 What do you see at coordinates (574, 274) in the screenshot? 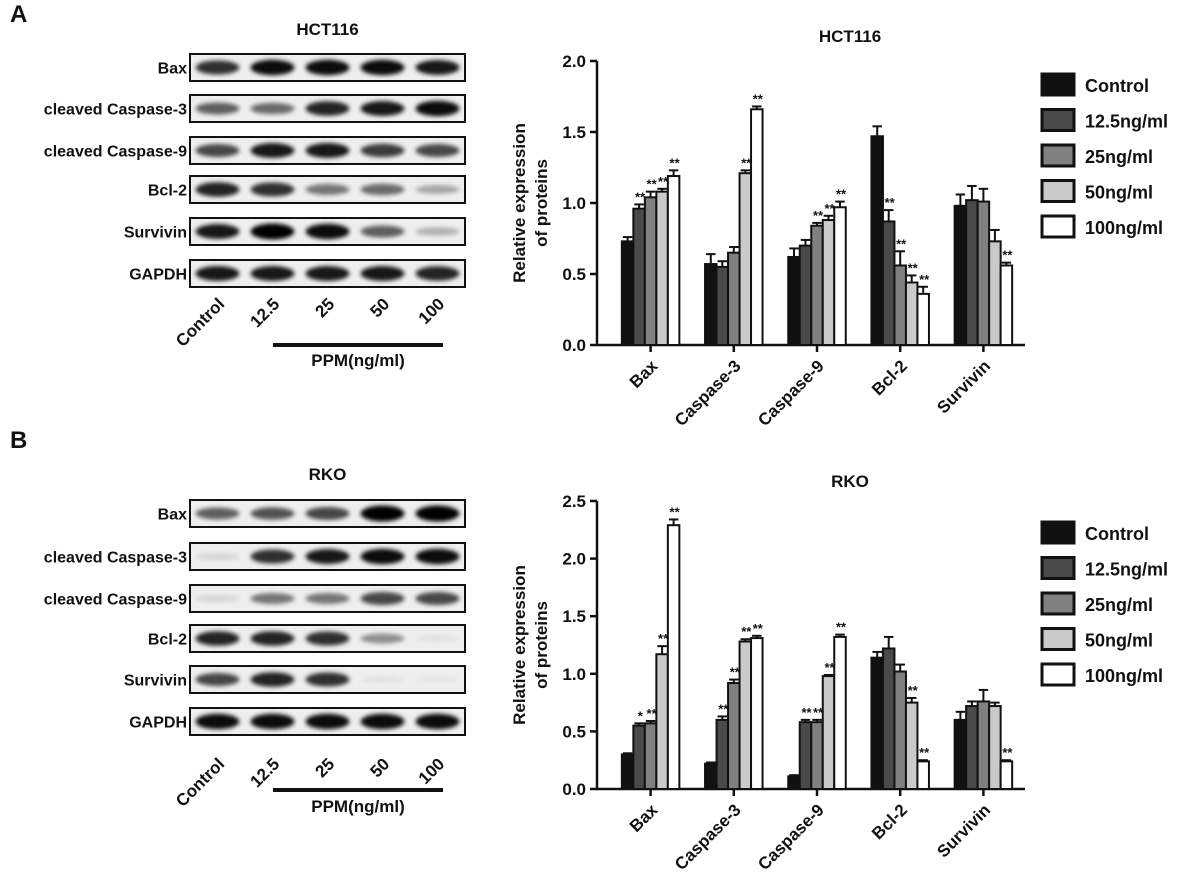
I see `y-tick-label: 0.5` at bounding box center [574, 274].